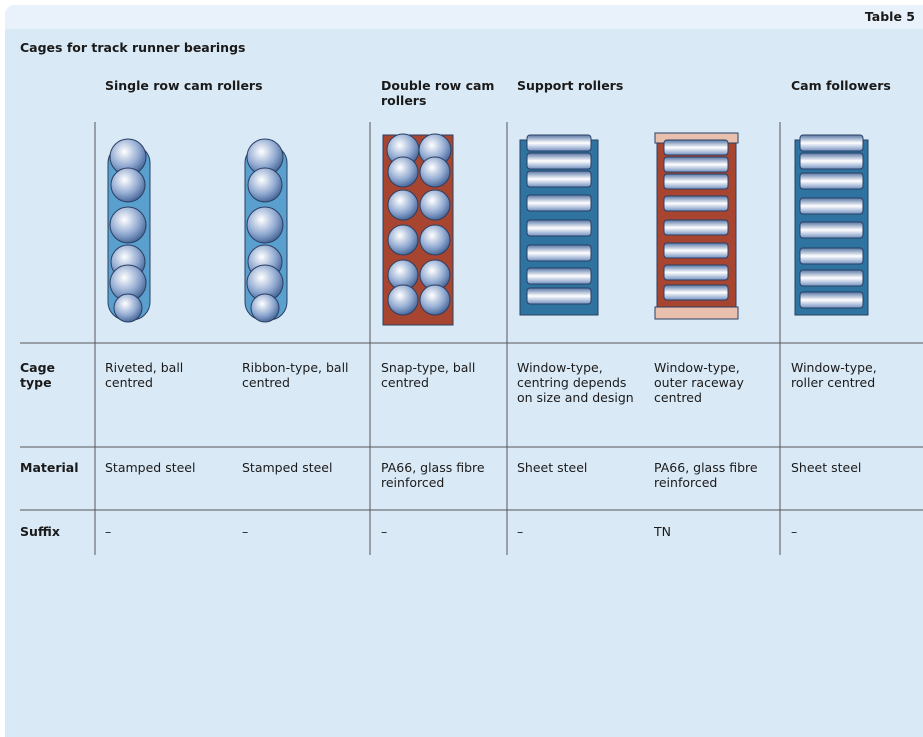 This screenshot has width=923, height=737. Describe the element at coordinates (49, 467) in the screenshot. I see `row-label: Material` at that location.